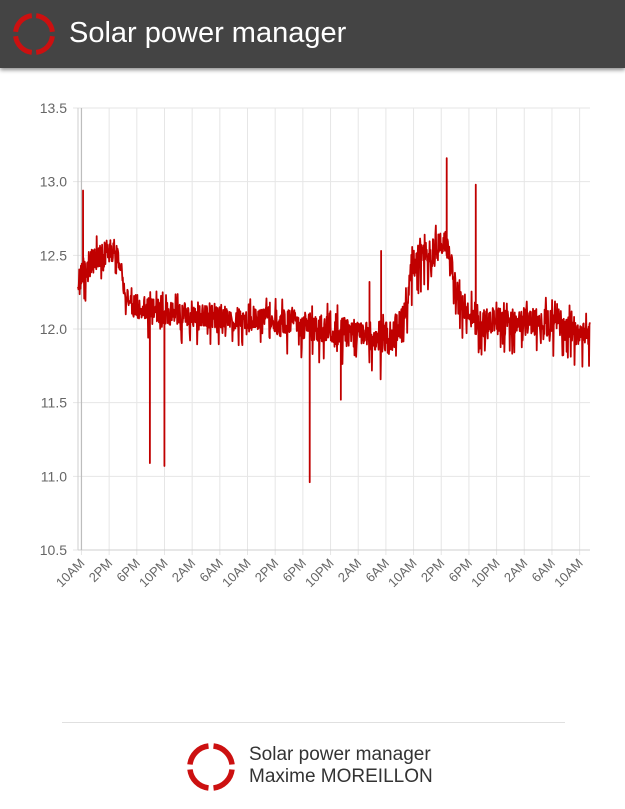 The height and width of the screenshot is (809, 625). Describe the element at coordinates (208, 33) in the screenshot. I see `app-title: Solar power manager` at that location.